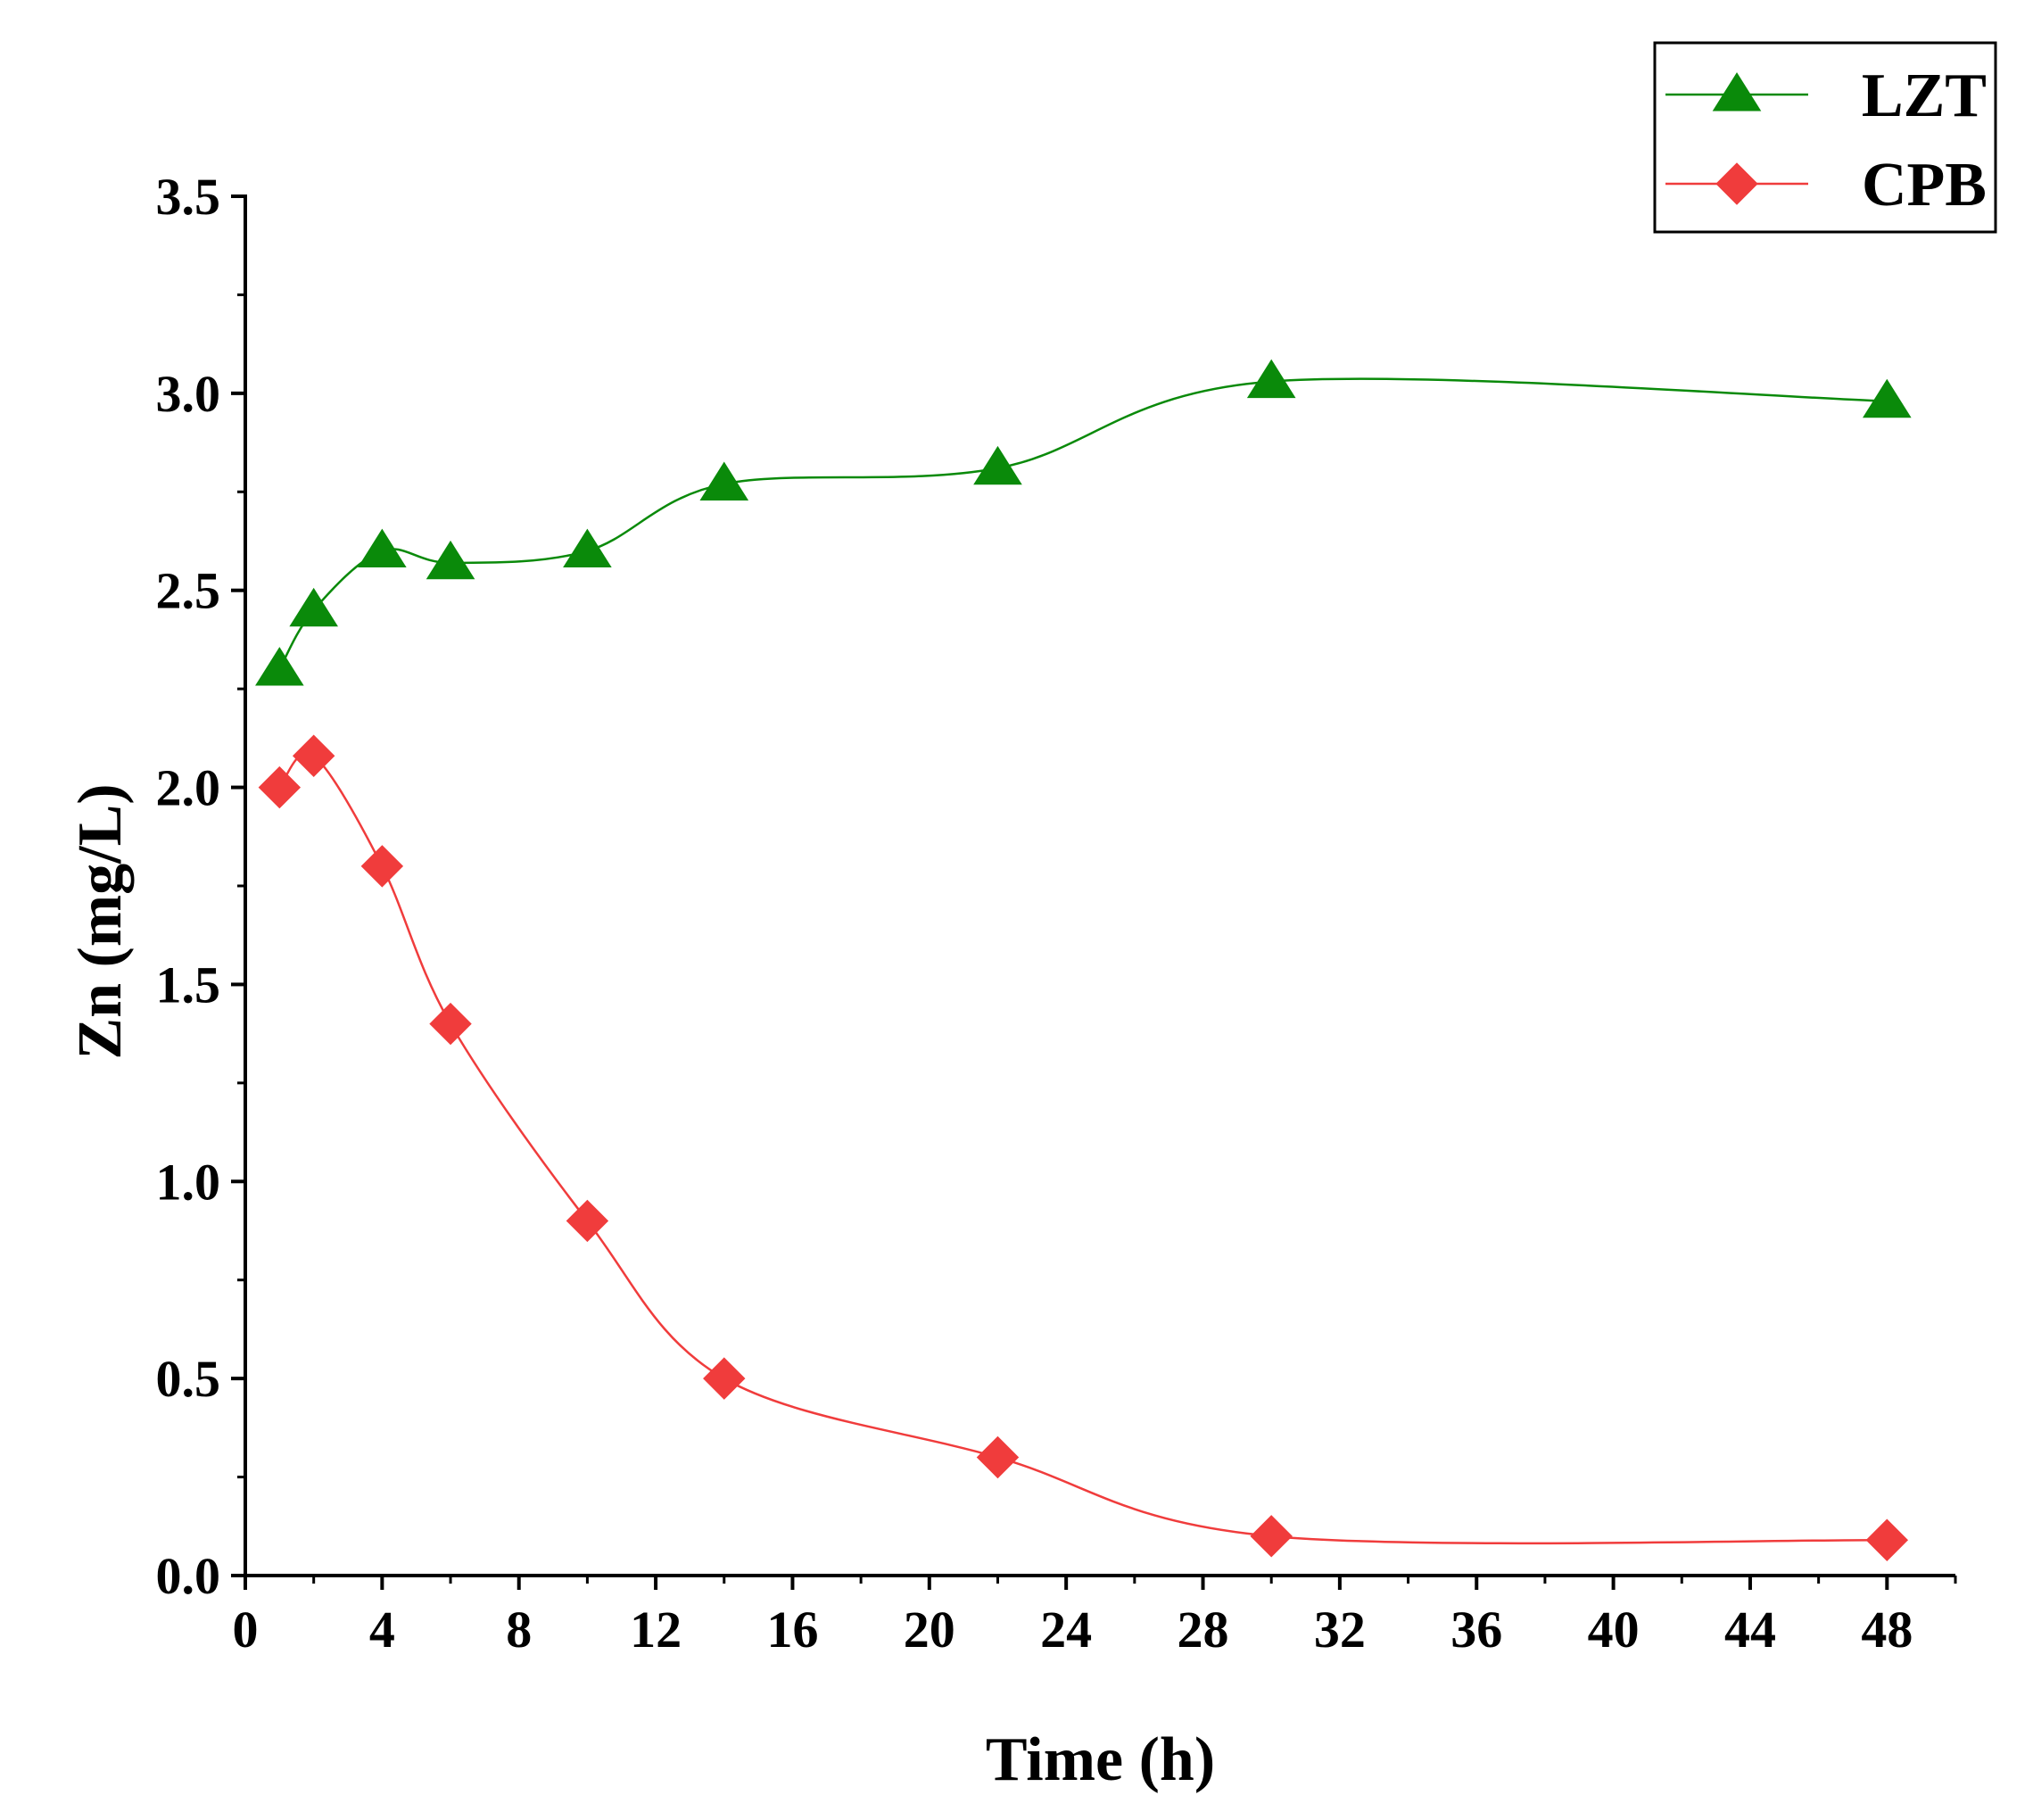 The width and height of the screenshot is (2033, 1820). I want to click on y-tick-label: 3.0, so click(188, 394).